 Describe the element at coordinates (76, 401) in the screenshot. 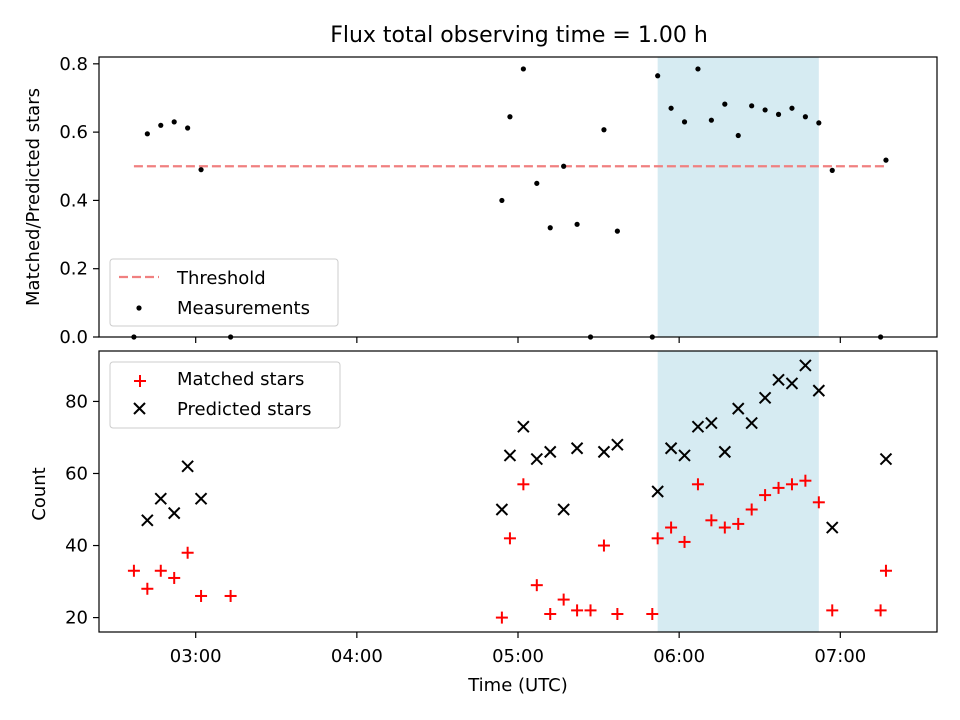

I see `y-tick-label: 80` at that location.